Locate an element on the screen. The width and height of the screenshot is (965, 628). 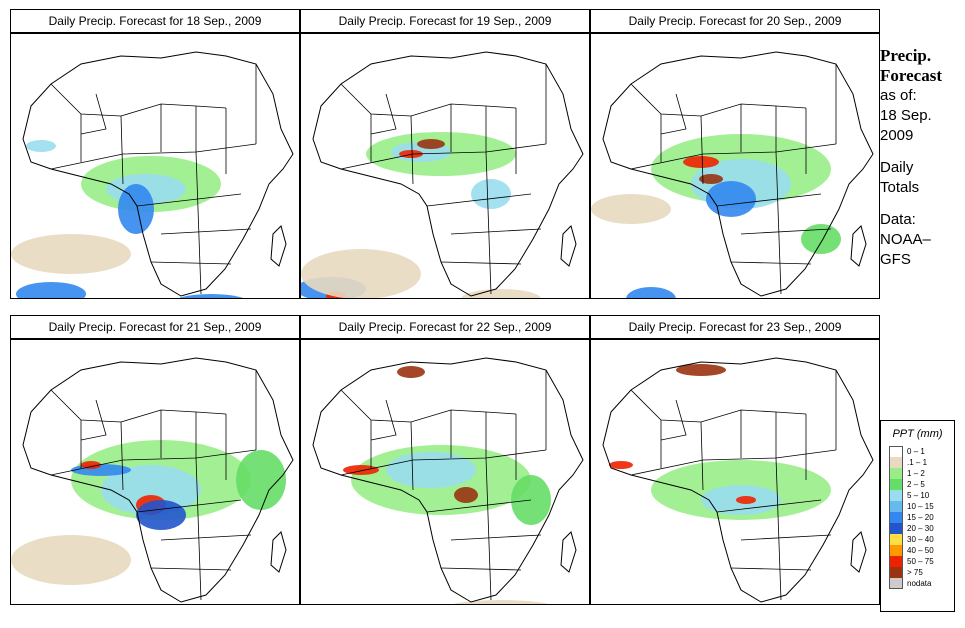
legend-item: nodata is located at coordinates (921, 583).